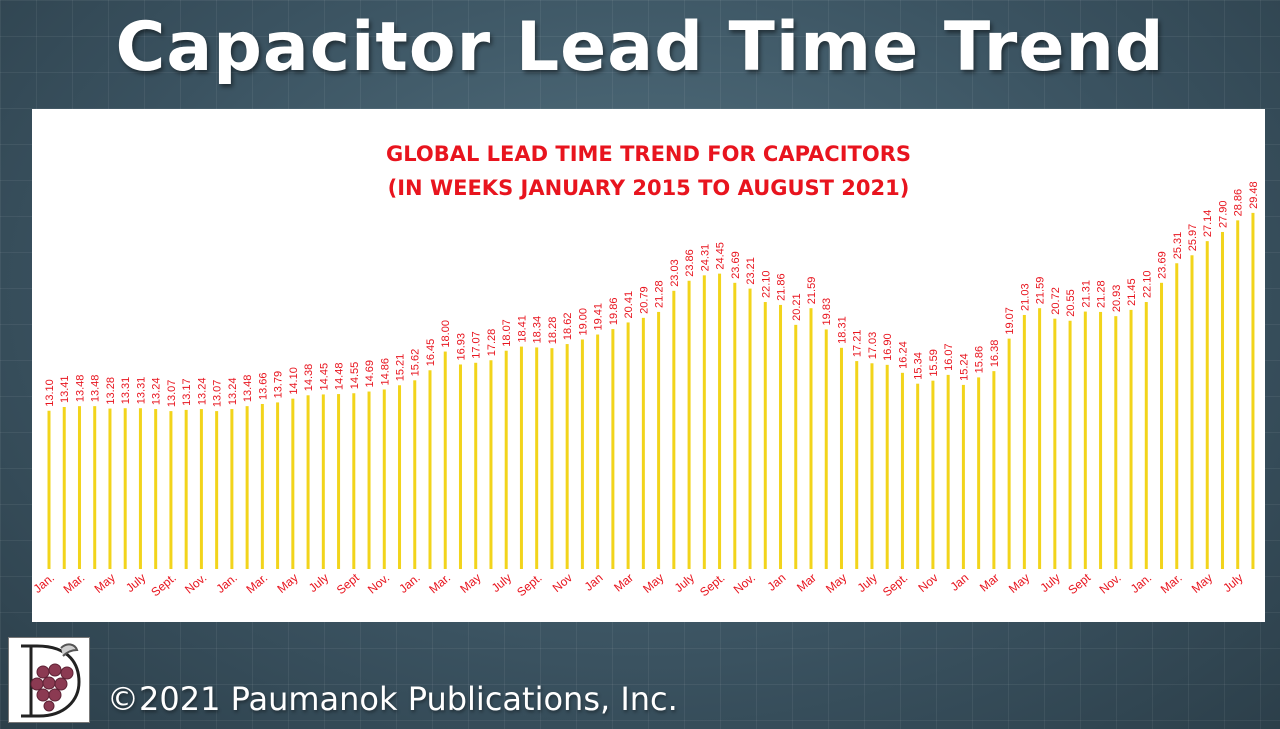  What do you see at coordinates (1202, 583) in the screenshot?
I see `x-tick-label-76: May` at bounding box center [1202, 583].